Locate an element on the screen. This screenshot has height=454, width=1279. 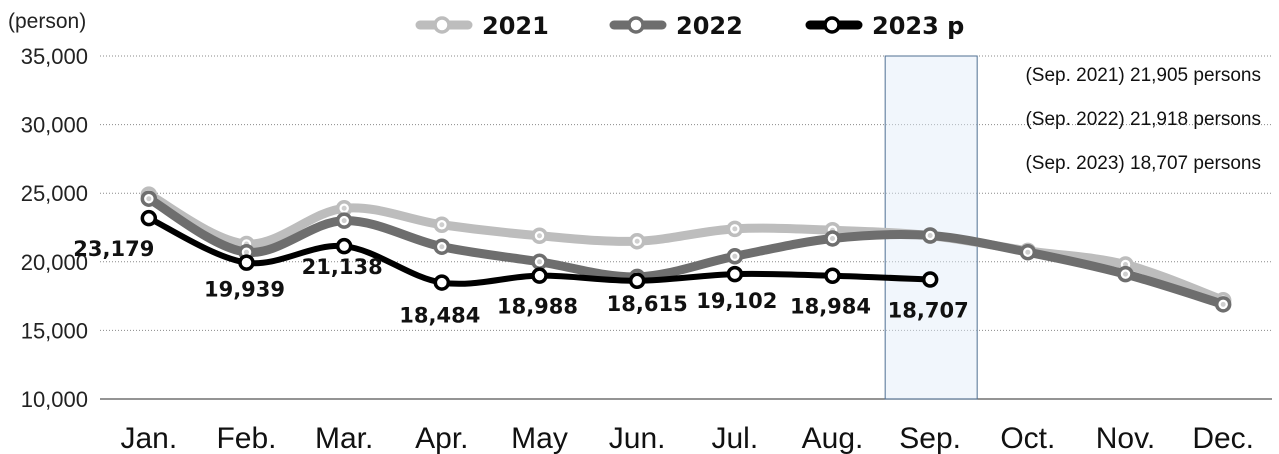
data-label: 18,988 is located at coordinates (537, 307).